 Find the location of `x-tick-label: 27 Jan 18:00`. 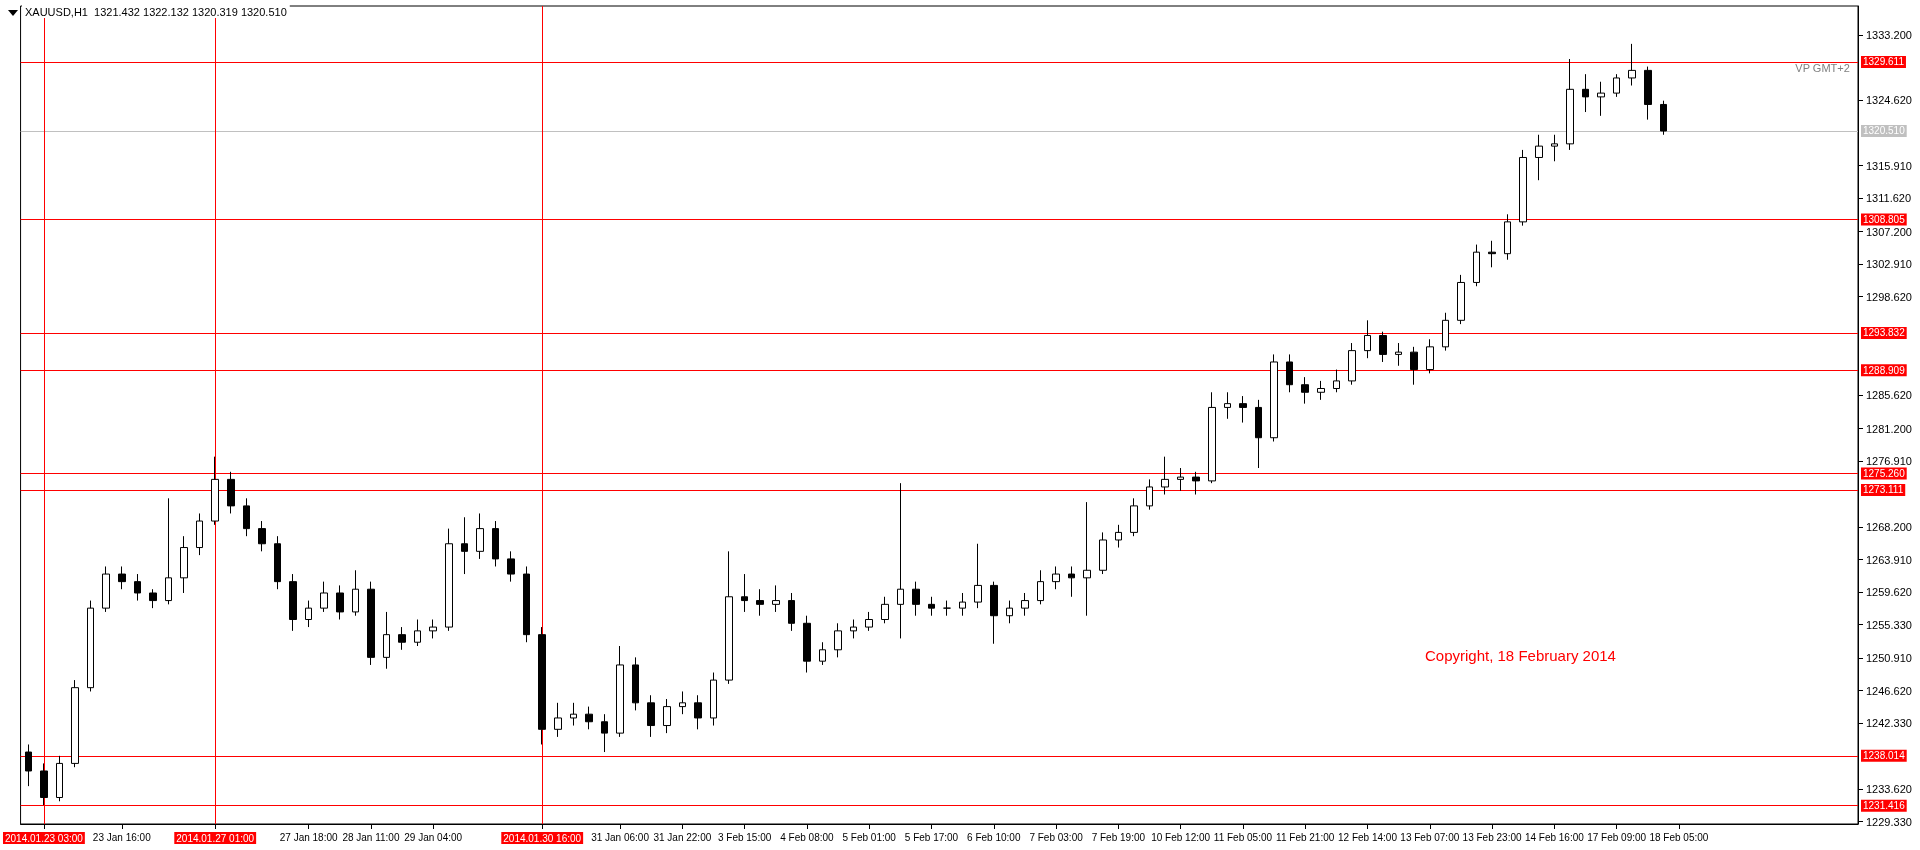

x-tick-label: 27 Jan 18:00 is located at coordinates (308, 837).